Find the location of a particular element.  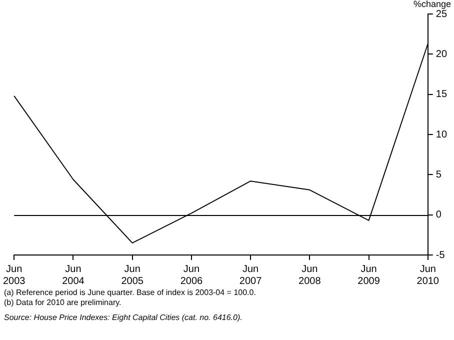

y-axis-title: %change is located at coordinates (432, 4).